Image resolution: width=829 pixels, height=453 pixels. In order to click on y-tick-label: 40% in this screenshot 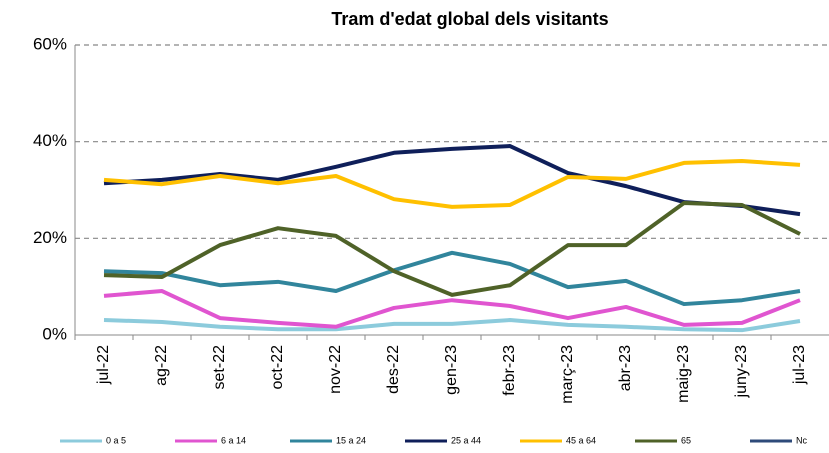, I will do `click(50, 140)`.